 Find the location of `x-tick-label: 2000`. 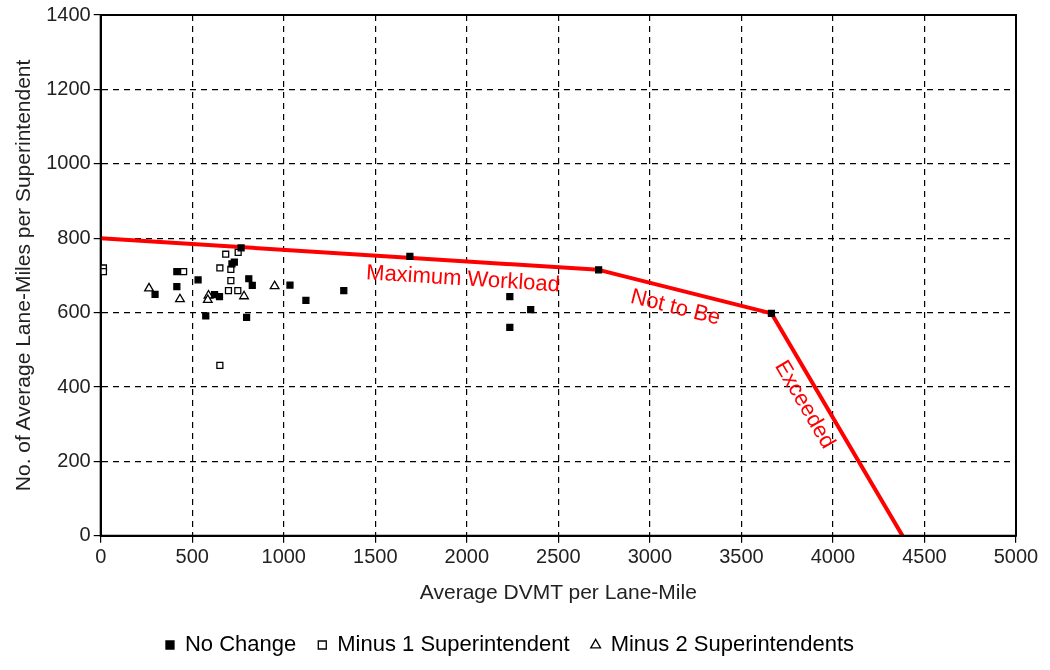

x-tick-label: 2000 is located at coordinates (467, 556).